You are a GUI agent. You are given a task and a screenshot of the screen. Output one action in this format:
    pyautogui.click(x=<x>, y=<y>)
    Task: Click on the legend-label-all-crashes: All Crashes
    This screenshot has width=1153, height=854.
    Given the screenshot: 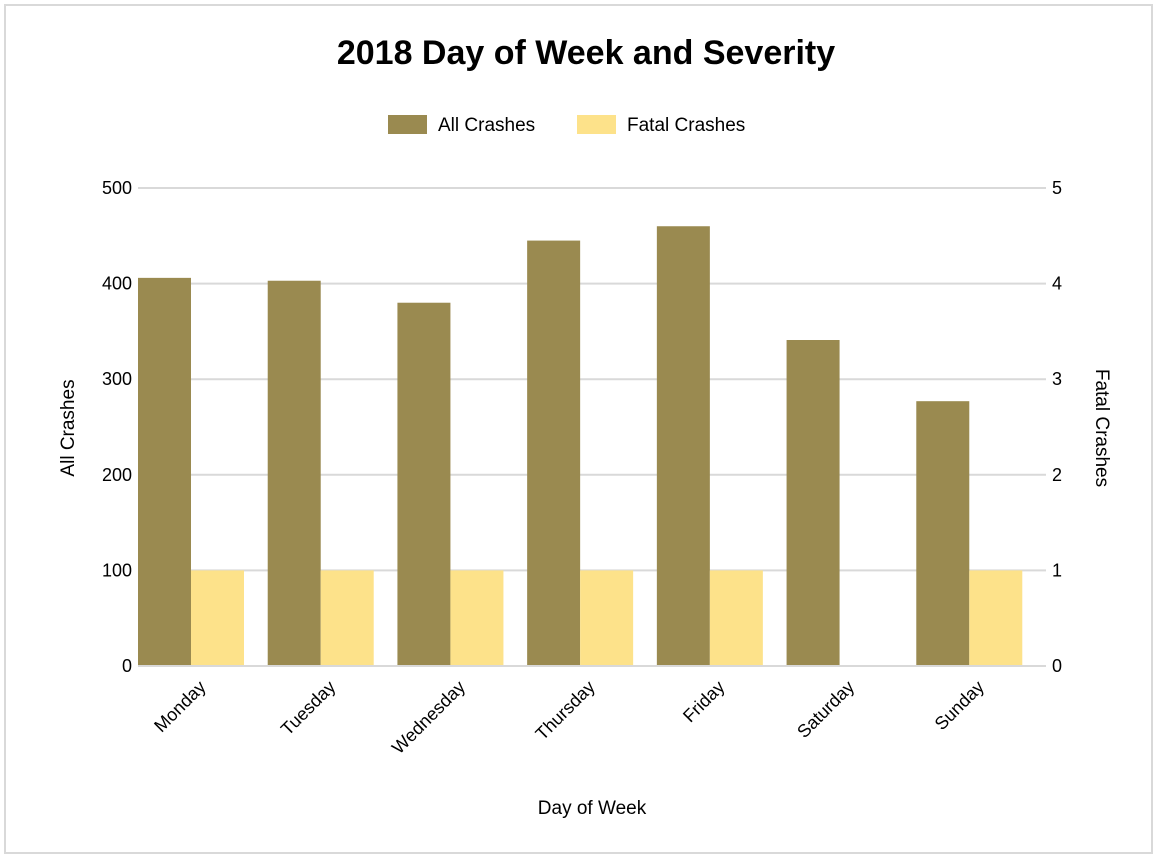 What is the action you would take?
    pyautogui.click(x=486, y=125)
    